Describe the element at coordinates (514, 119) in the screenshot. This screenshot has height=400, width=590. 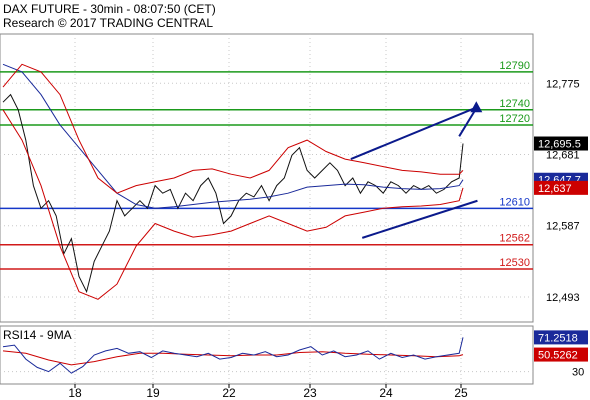
I see `level-label-12720: 12720` at that location.